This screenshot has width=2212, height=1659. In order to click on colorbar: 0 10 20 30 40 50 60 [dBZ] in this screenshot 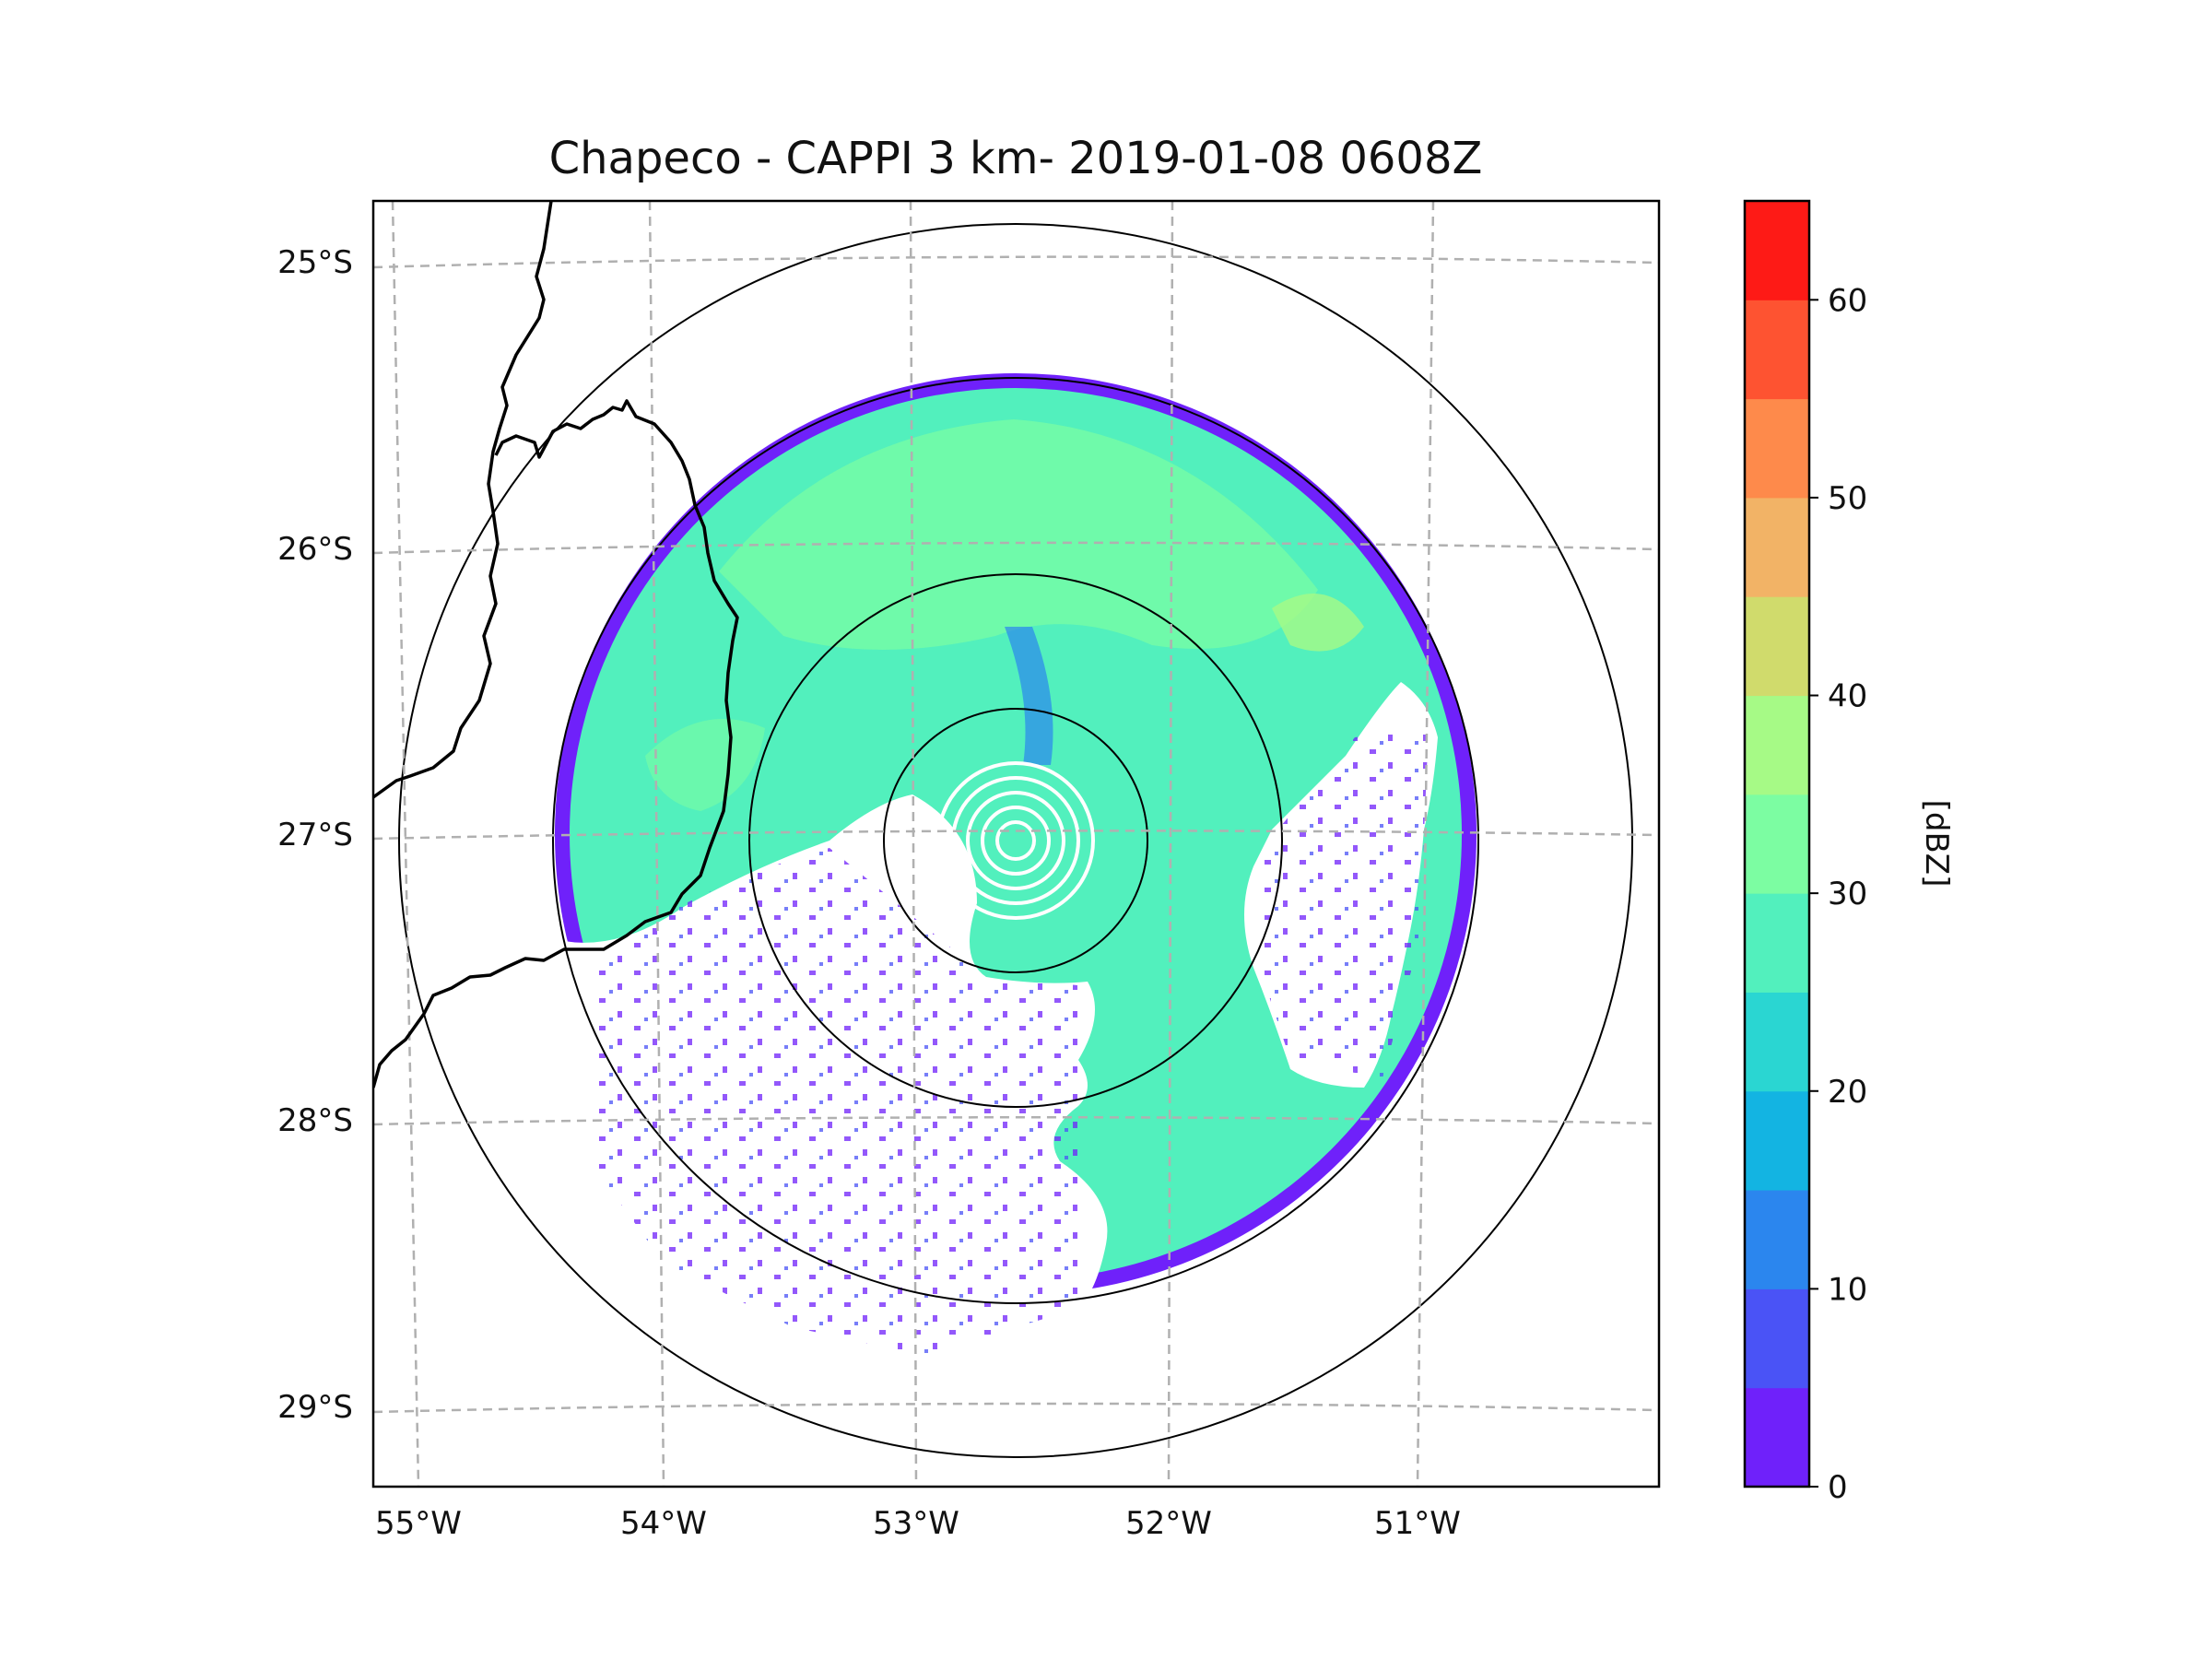, I will do `click(1849, 852)`.